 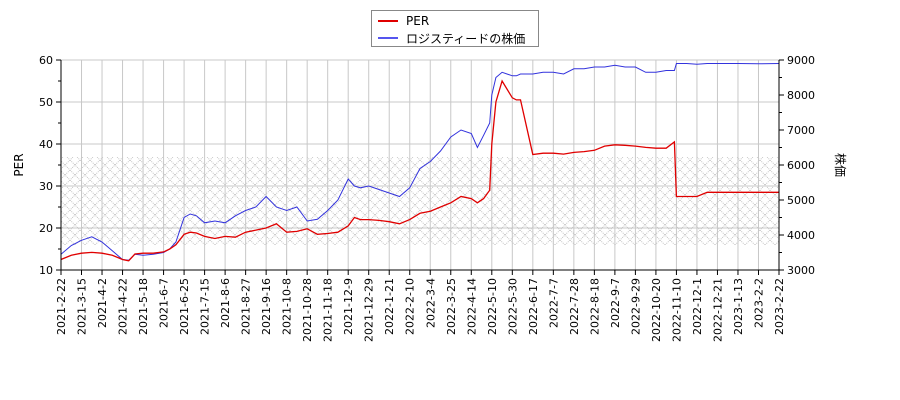 What do you see at coordinates (738, 306) in the screenshot?
I see `svg-text: 2023-1-13` at bounding box center [738, 306].